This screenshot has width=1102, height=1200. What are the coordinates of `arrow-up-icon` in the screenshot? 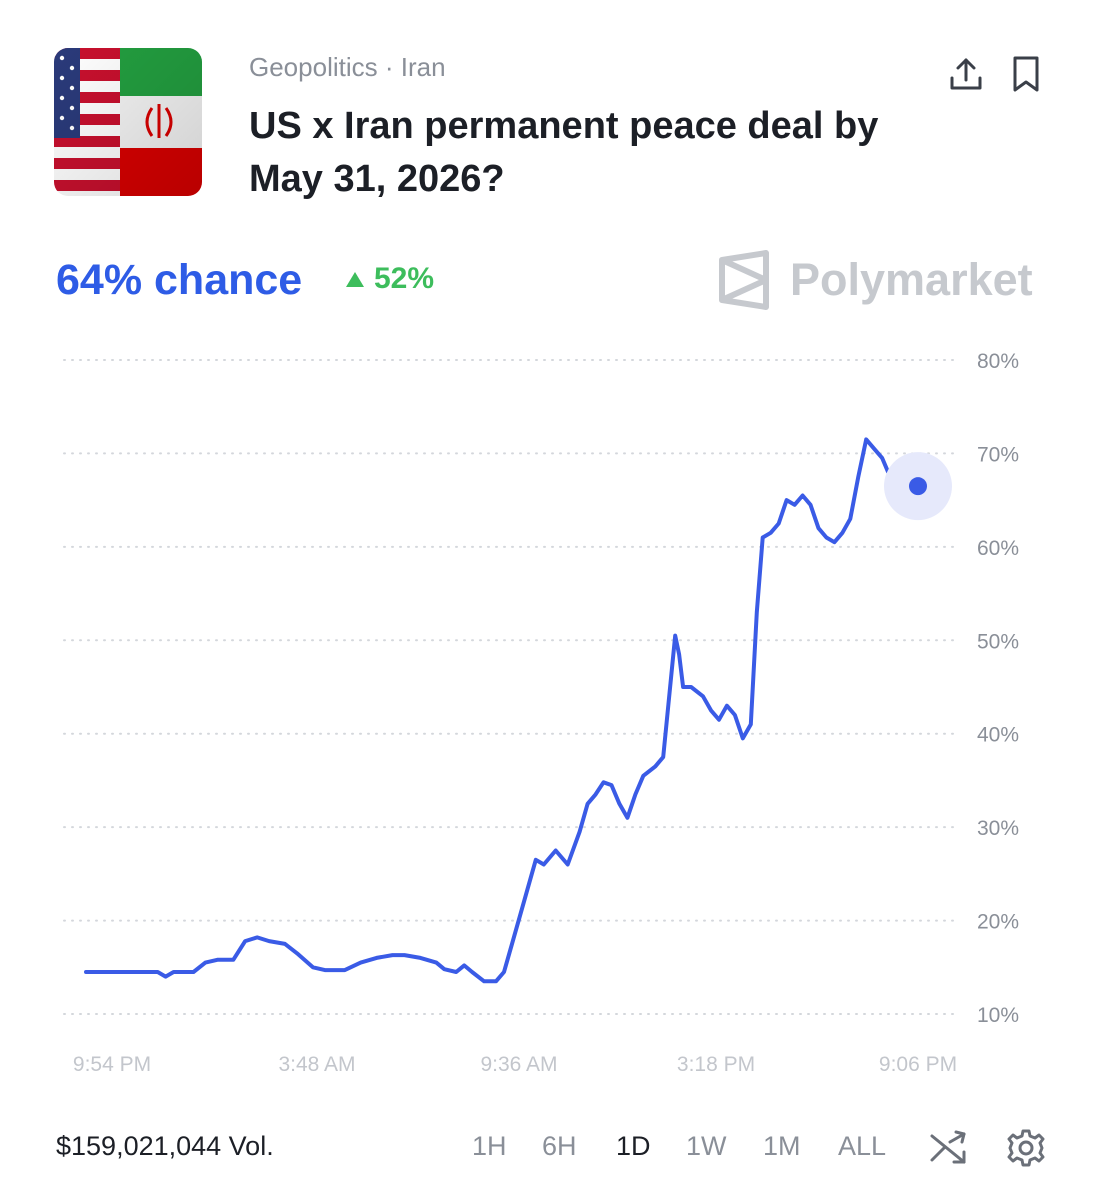 It's located at (355, 279).